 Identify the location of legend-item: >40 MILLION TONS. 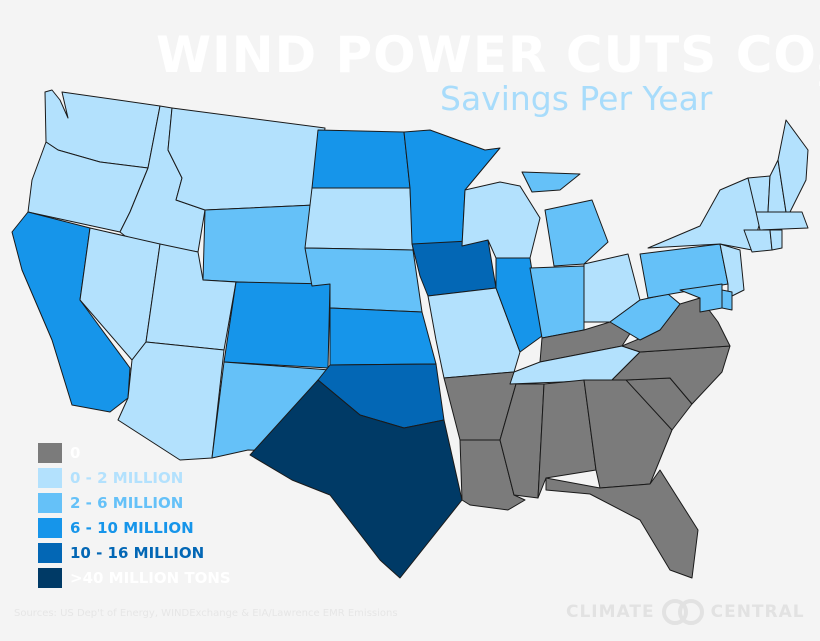
(134, 577).